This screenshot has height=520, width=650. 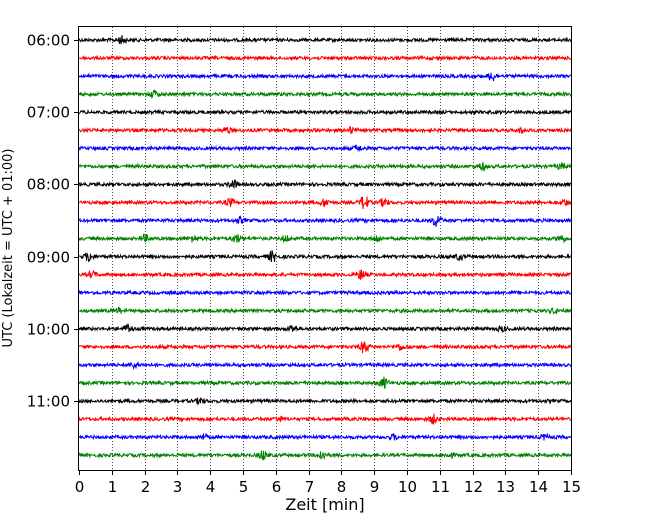 I want to click on x-tick-label: 10, so click(x=407, y=487).